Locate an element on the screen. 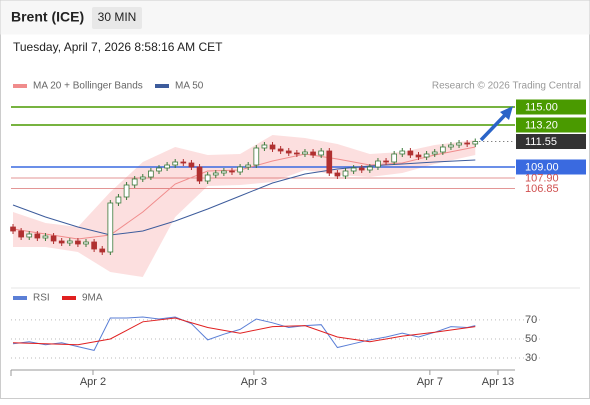 The width and height of the screenshot is (590, 405). legend-label: MA 20 + Bollinger Bands is located at coordinates (88, 86).